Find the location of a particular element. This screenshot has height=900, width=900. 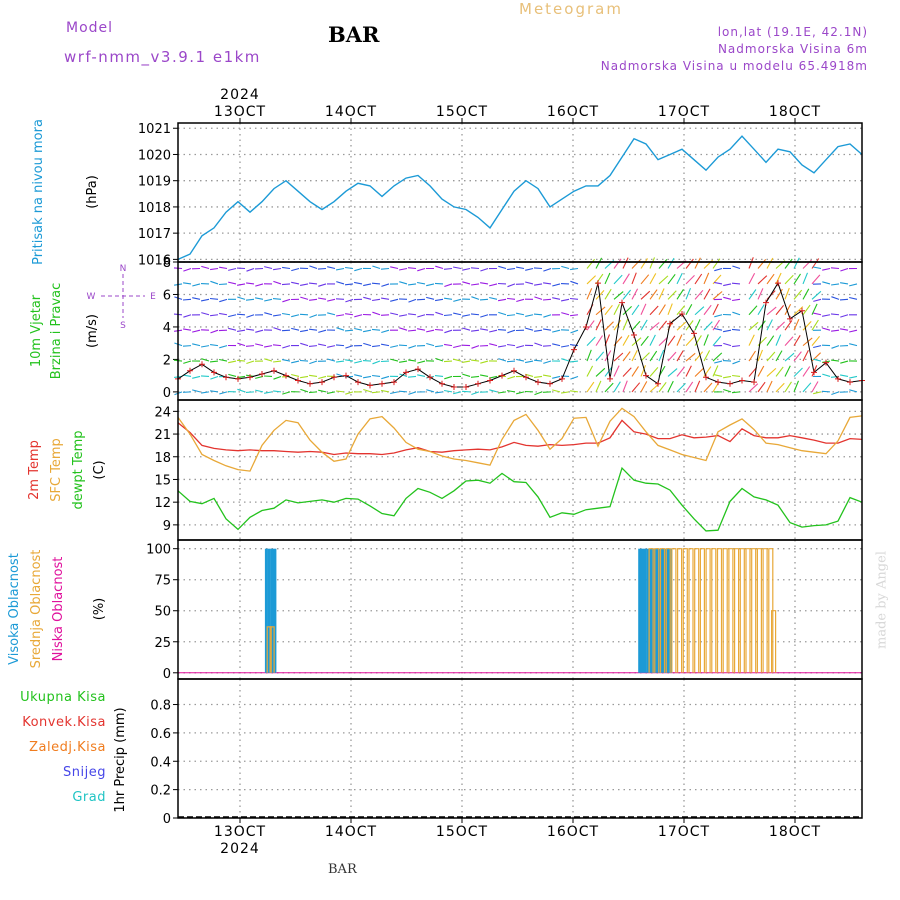

precip-legend-item: Konvek.Kisa is located at coordinates (64, 722).